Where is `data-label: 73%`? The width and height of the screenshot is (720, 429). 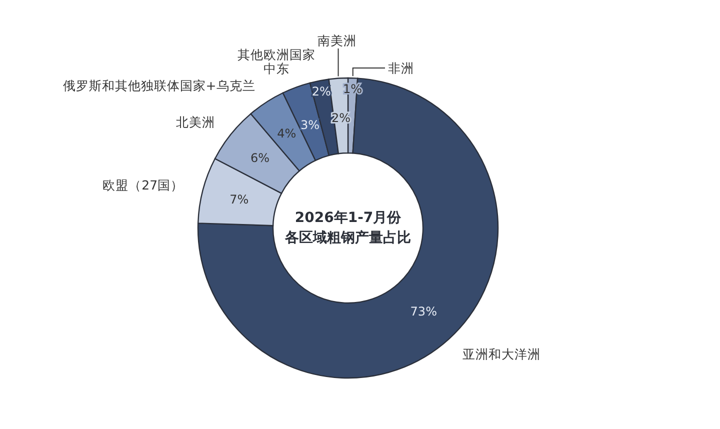
data-label: 73% is located at coordinates (423, 311).